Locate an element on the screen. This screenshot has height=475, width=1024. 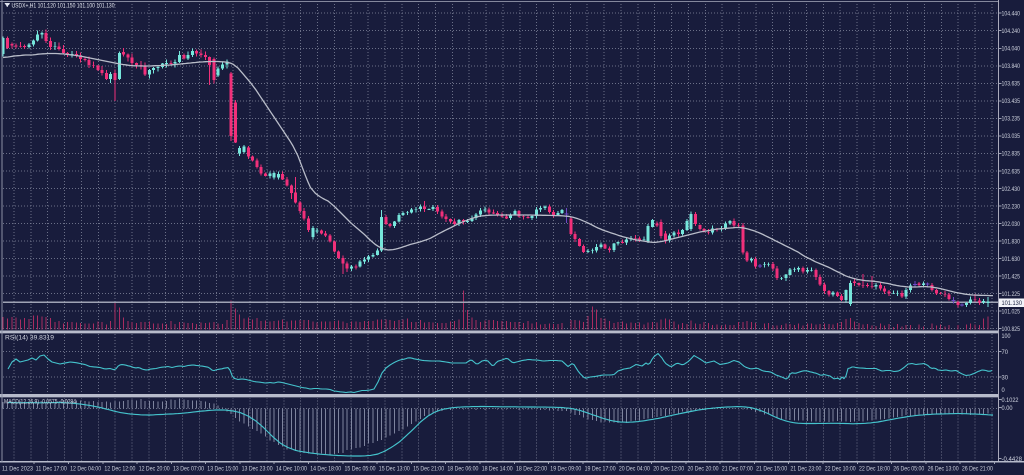
svg-text: 11 Dec 17:00 is located at coordinates (51, 469).